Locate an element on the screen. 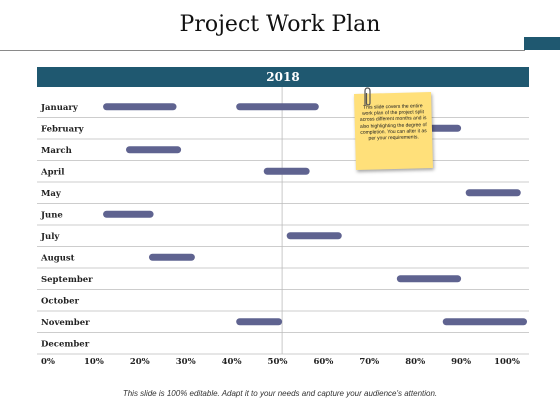  month-label-july: July is located at coordinates (50, 237).